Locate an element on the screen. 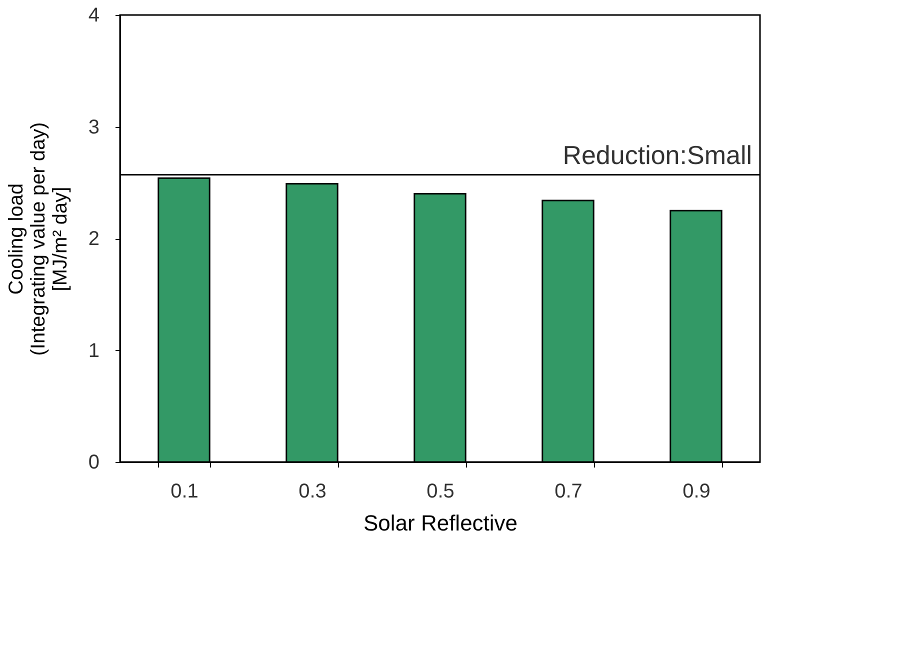 The image size is (899, 669). text: Cooling load is located at coordinates (16, 239).